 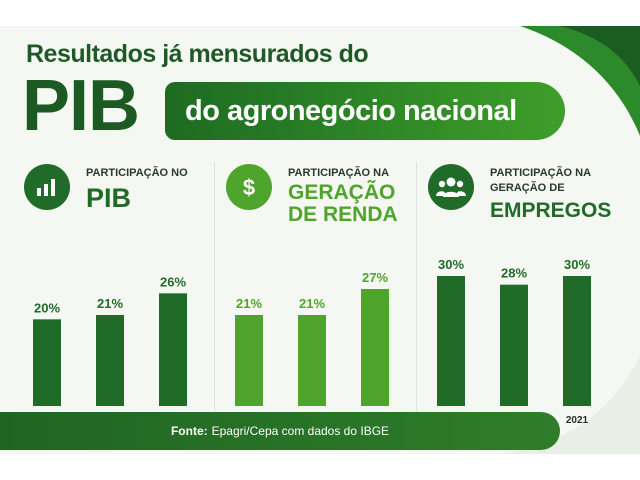 I want to click on bar-value-label: 28%, so click(x=514, y=273).